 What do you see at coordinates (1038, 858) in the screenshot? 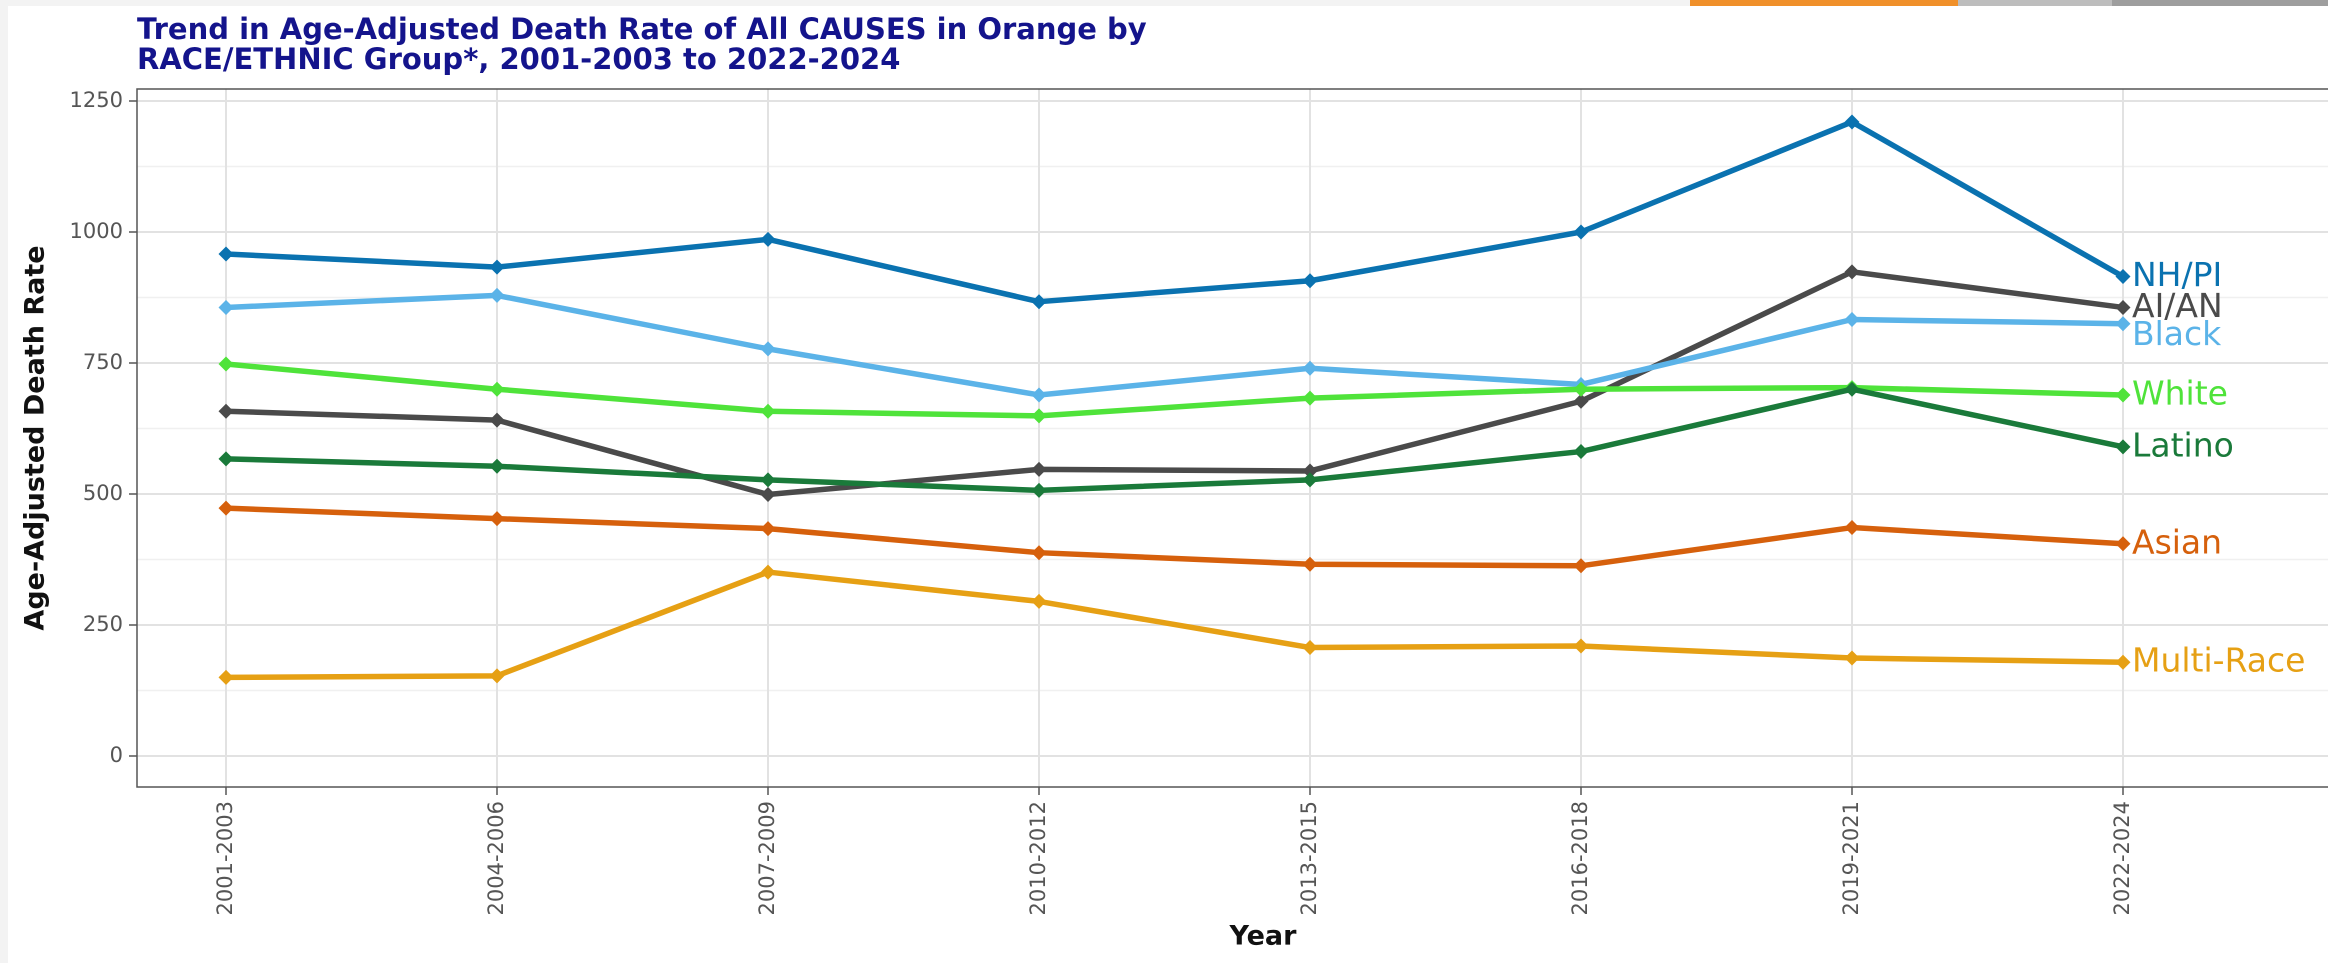
I see `x-tick-label: 2010-2012` at bounding box center [1038, 858].